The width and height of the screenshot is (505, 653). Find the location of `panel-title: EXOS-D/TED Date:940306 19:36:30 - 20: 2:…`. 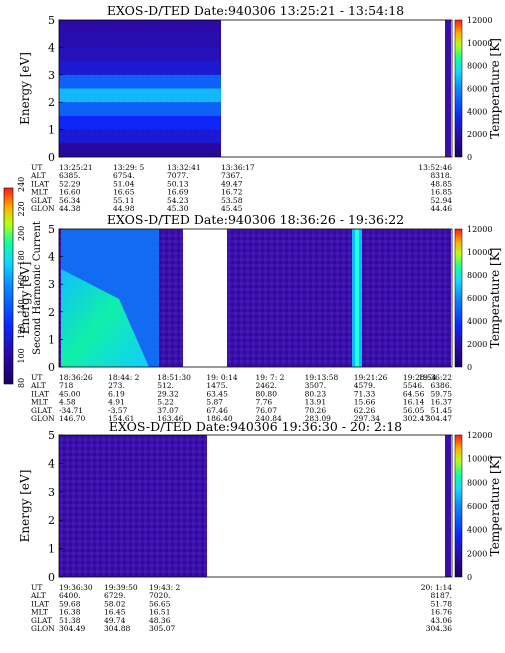

panel-title: EXOS-D/TED Date:940306 19:36:30 - 20: 2:… is located at coordinates (255, 426).